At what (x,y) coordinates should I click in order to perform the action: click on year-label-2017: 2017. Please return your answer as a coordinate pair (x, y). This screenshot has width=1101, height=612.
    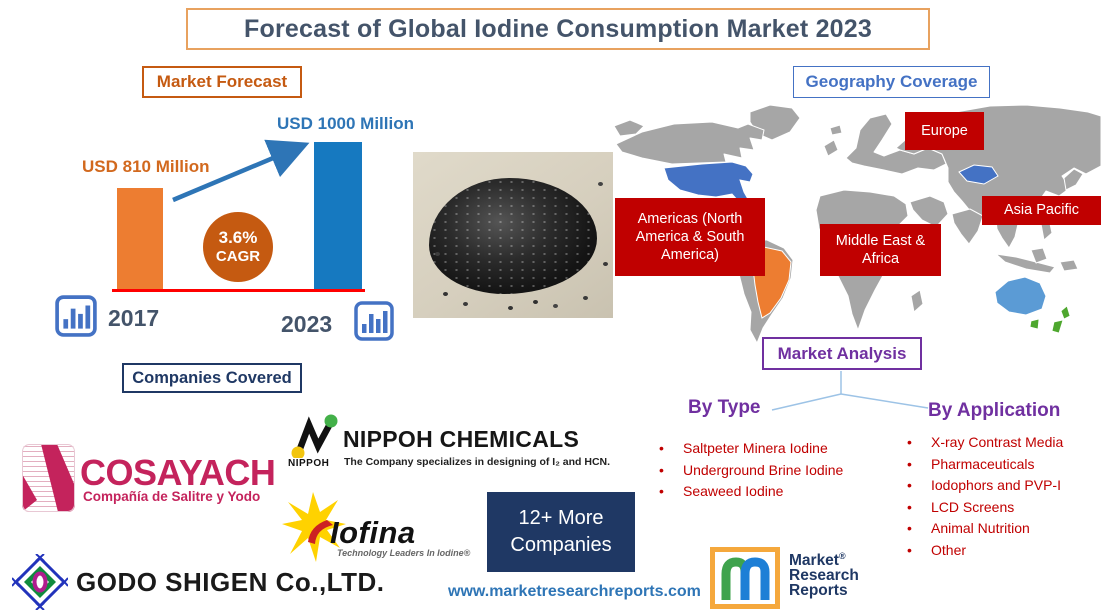
    Looking at the image, I should click on (134, 318).